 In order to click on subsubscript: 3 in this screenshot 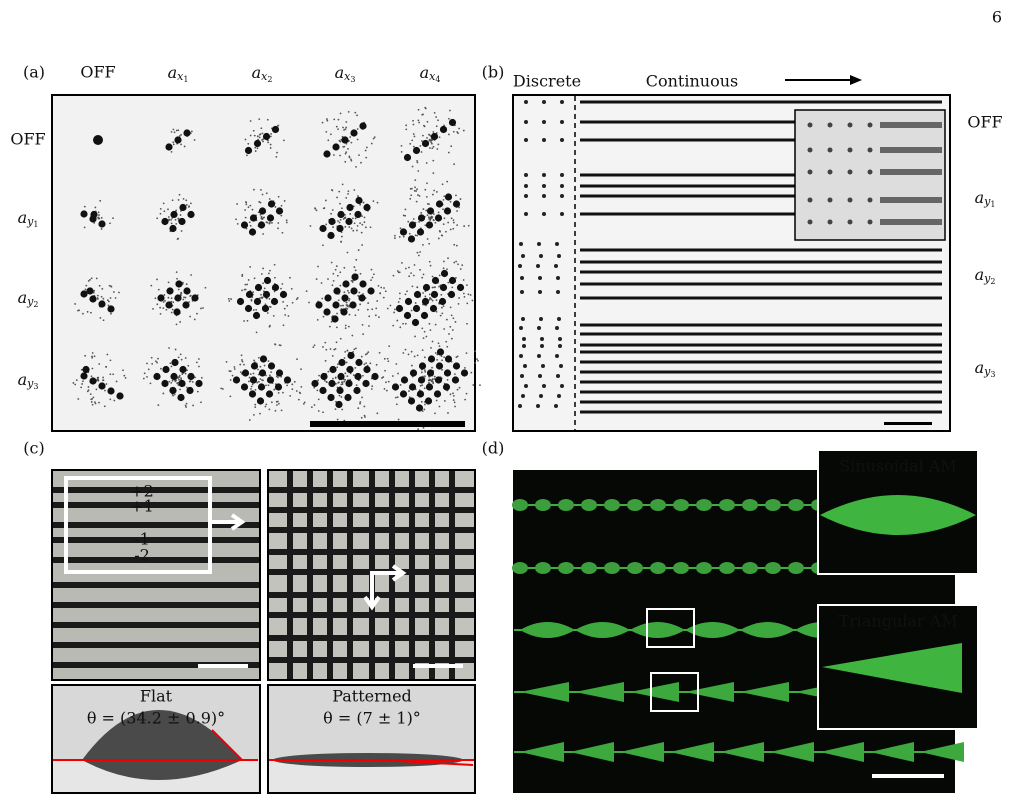, I will do `click(35, 386)`.